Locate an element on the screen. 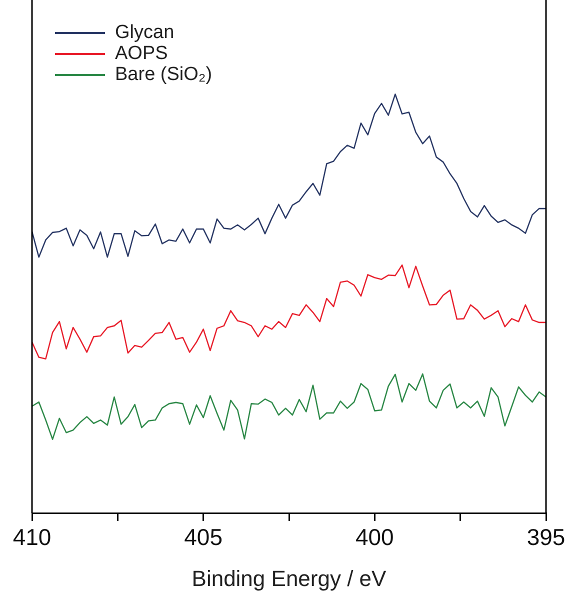 This screenshot has width=573, height=601. x-tick-label: 410 is located at coordinates (32, 537).